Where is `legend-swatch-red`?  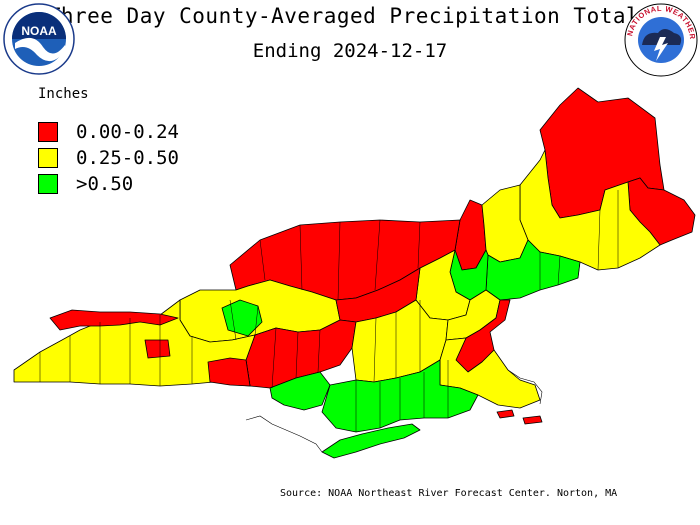
legend-swatch-red is located at coordinates (48, 132).